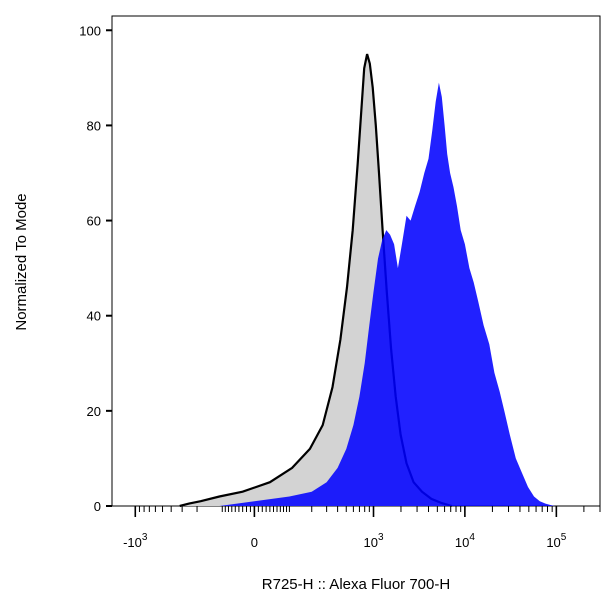 This screenshot has height=599, width=603. I want to click on x-tick-label: 10⁴, so click(465, 541).